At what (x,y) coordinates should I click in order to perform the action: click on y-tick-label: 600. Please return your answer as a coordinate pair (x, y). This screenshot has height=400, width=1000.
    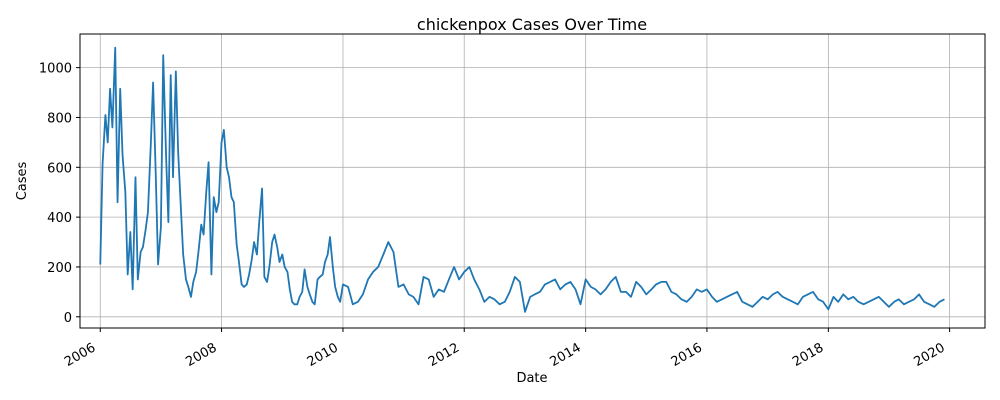
    Looking at the image, I should click on (59, 168).